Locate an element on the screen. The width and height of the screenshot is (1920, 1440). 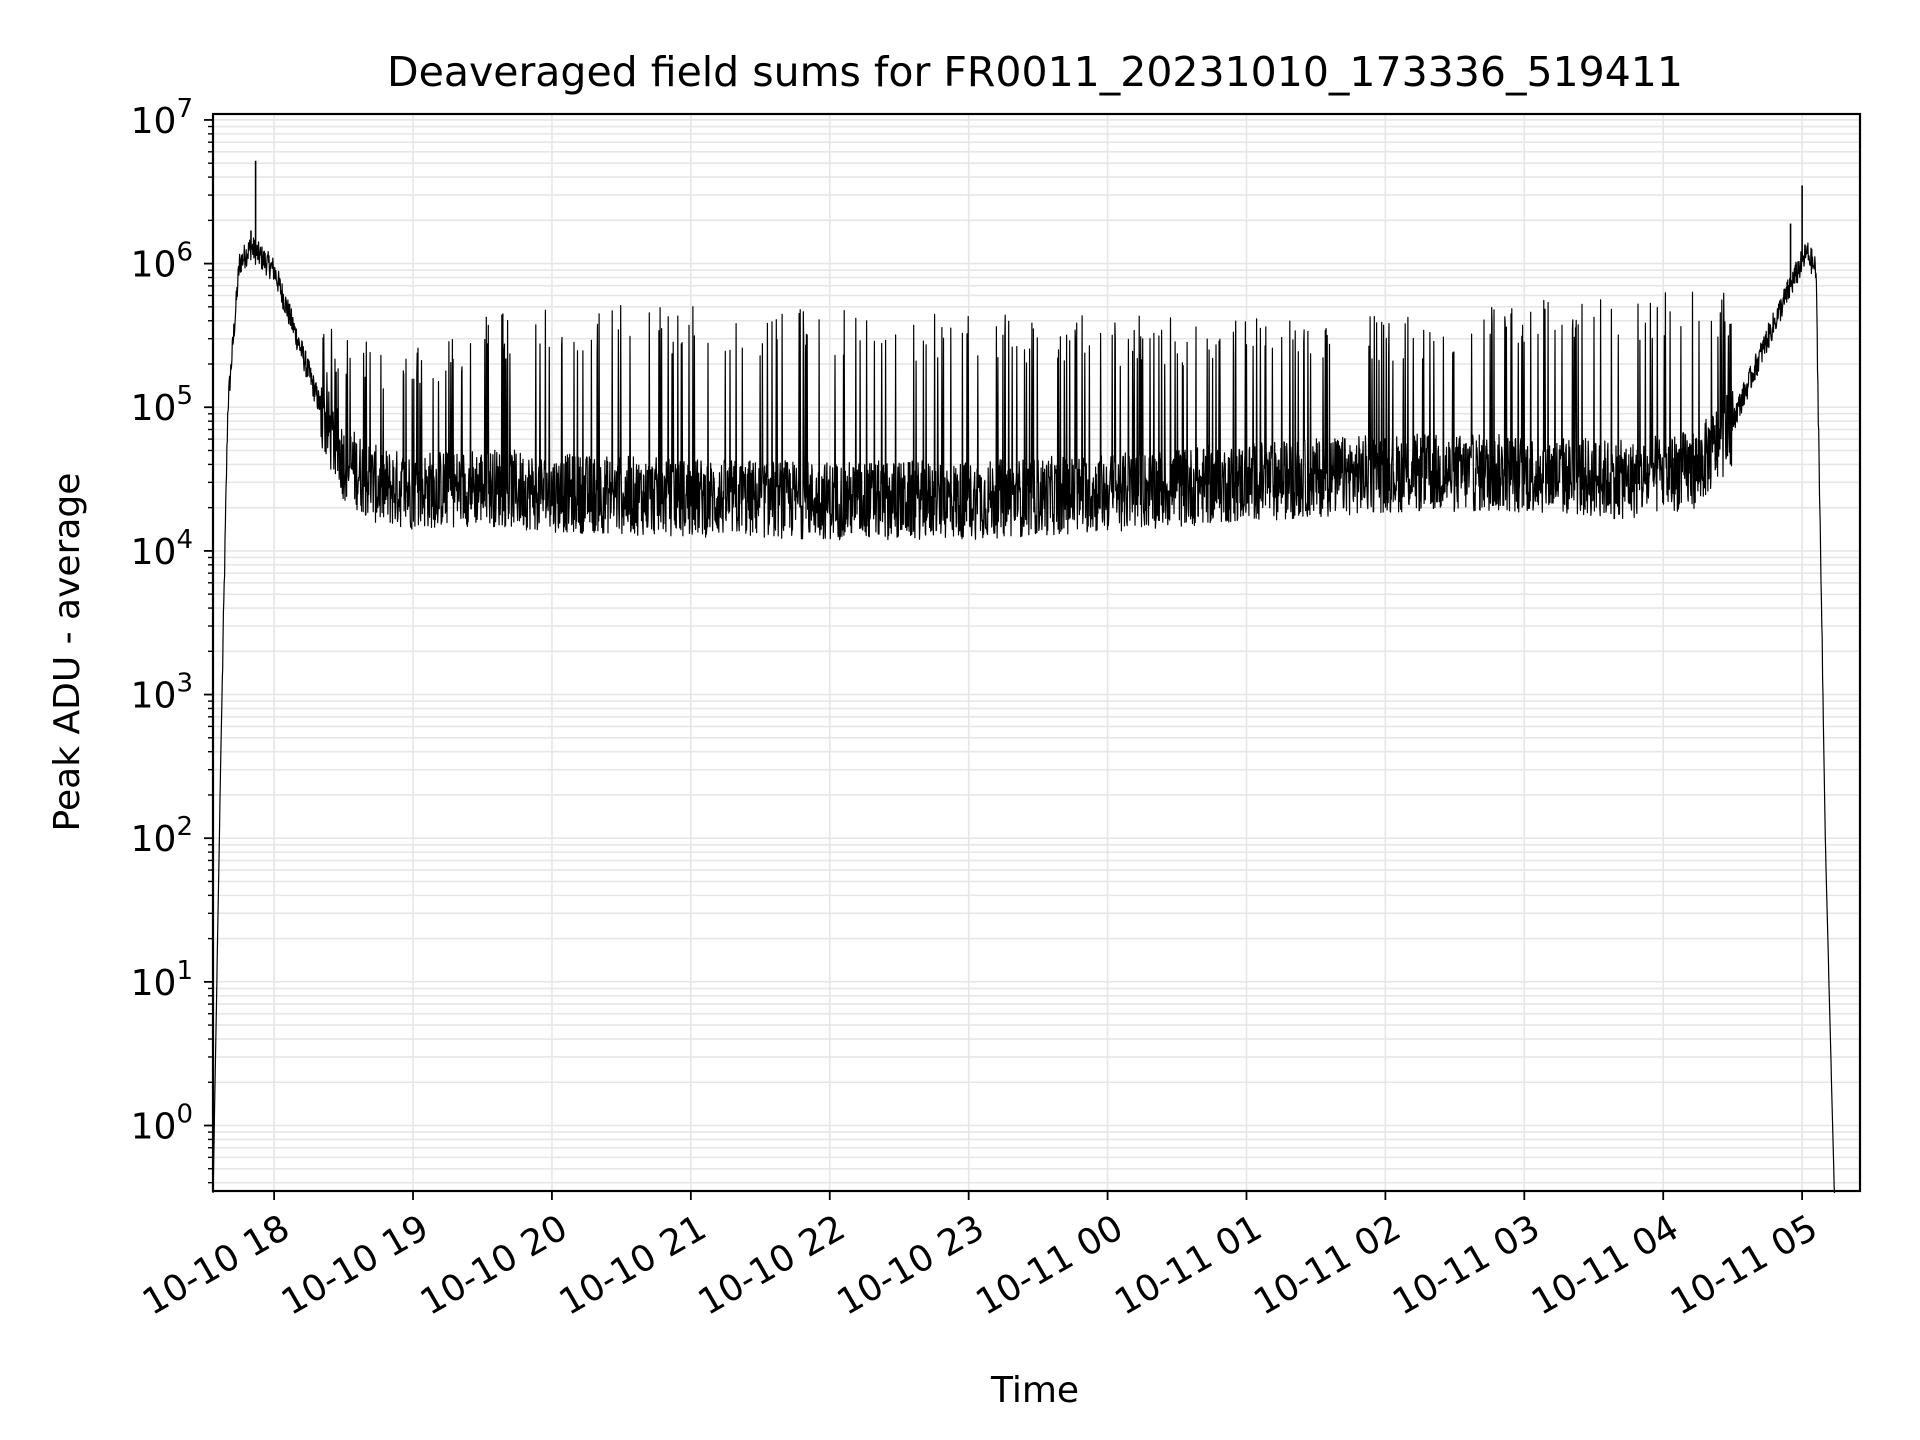
y-tick-label: 10⁴ is located at coordinates (162, 549).